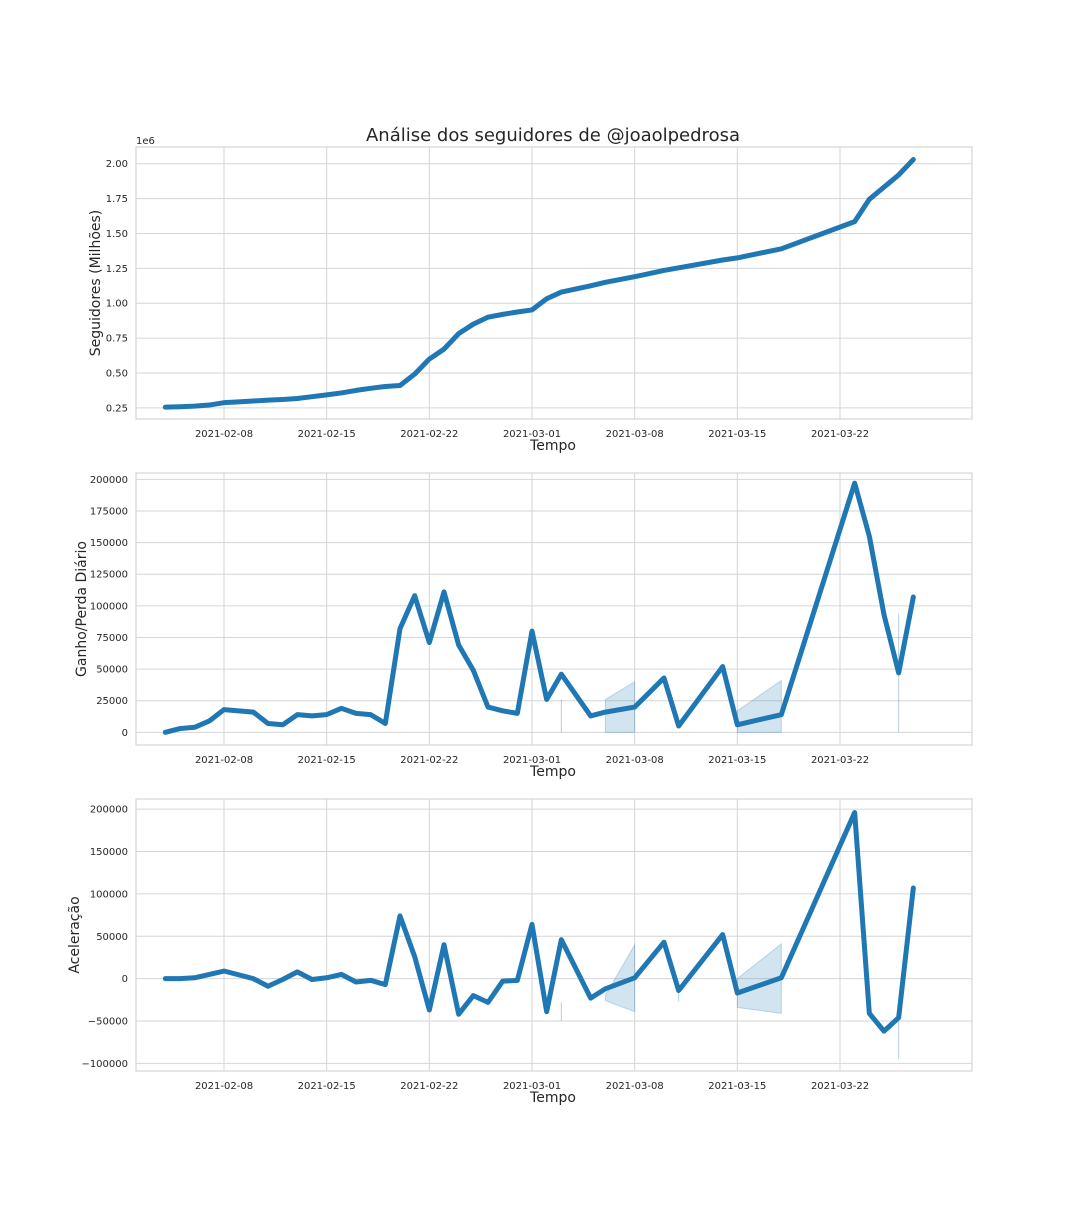  Describe the element at coordinates (108, 1022) in the screenshot. I see `y-tick-label: −50000` at that location.